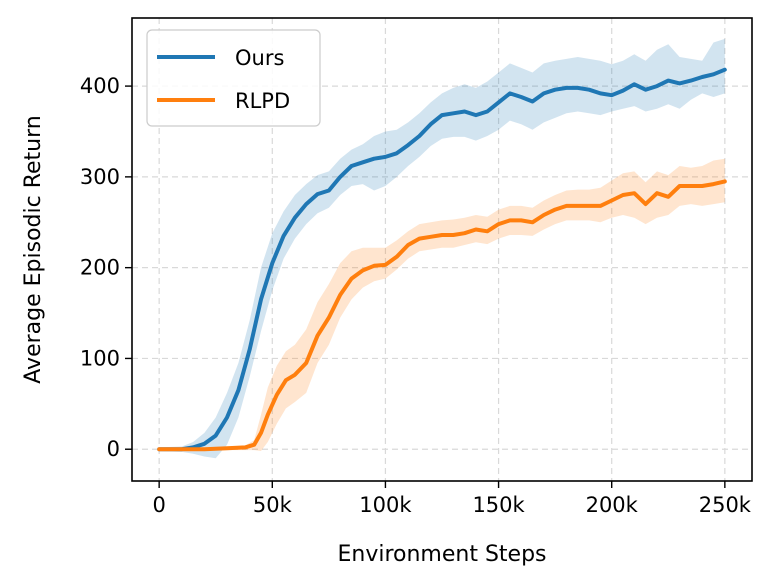  What do you see at coordinates (385, 505) in the screenshot?
I see `x-tick-label: 100k` at bounding box center [385, 505].